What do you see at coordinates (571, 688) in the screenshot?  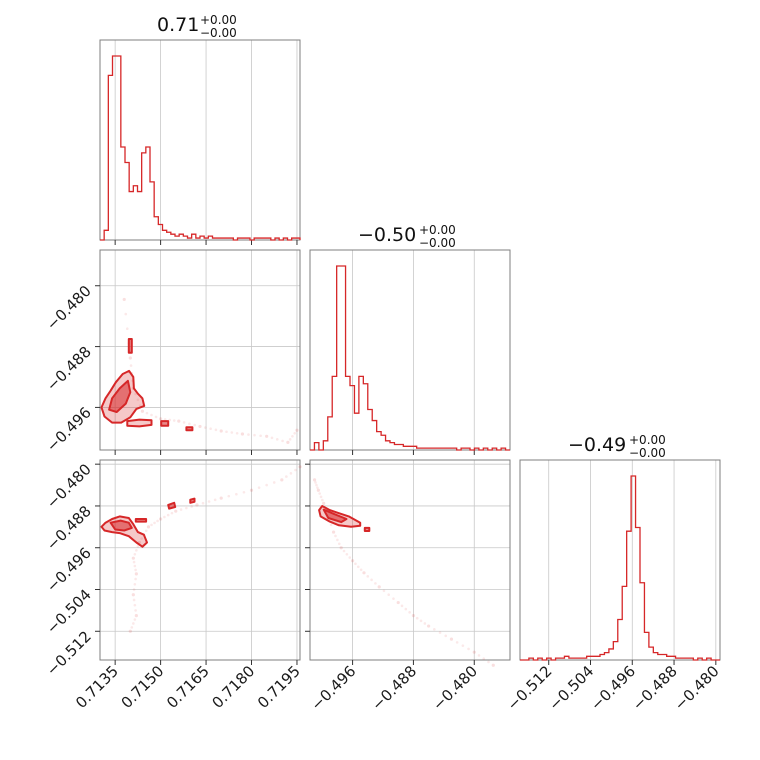 I see `x-tick-label: −0.504` at bounding box center [571, 688].